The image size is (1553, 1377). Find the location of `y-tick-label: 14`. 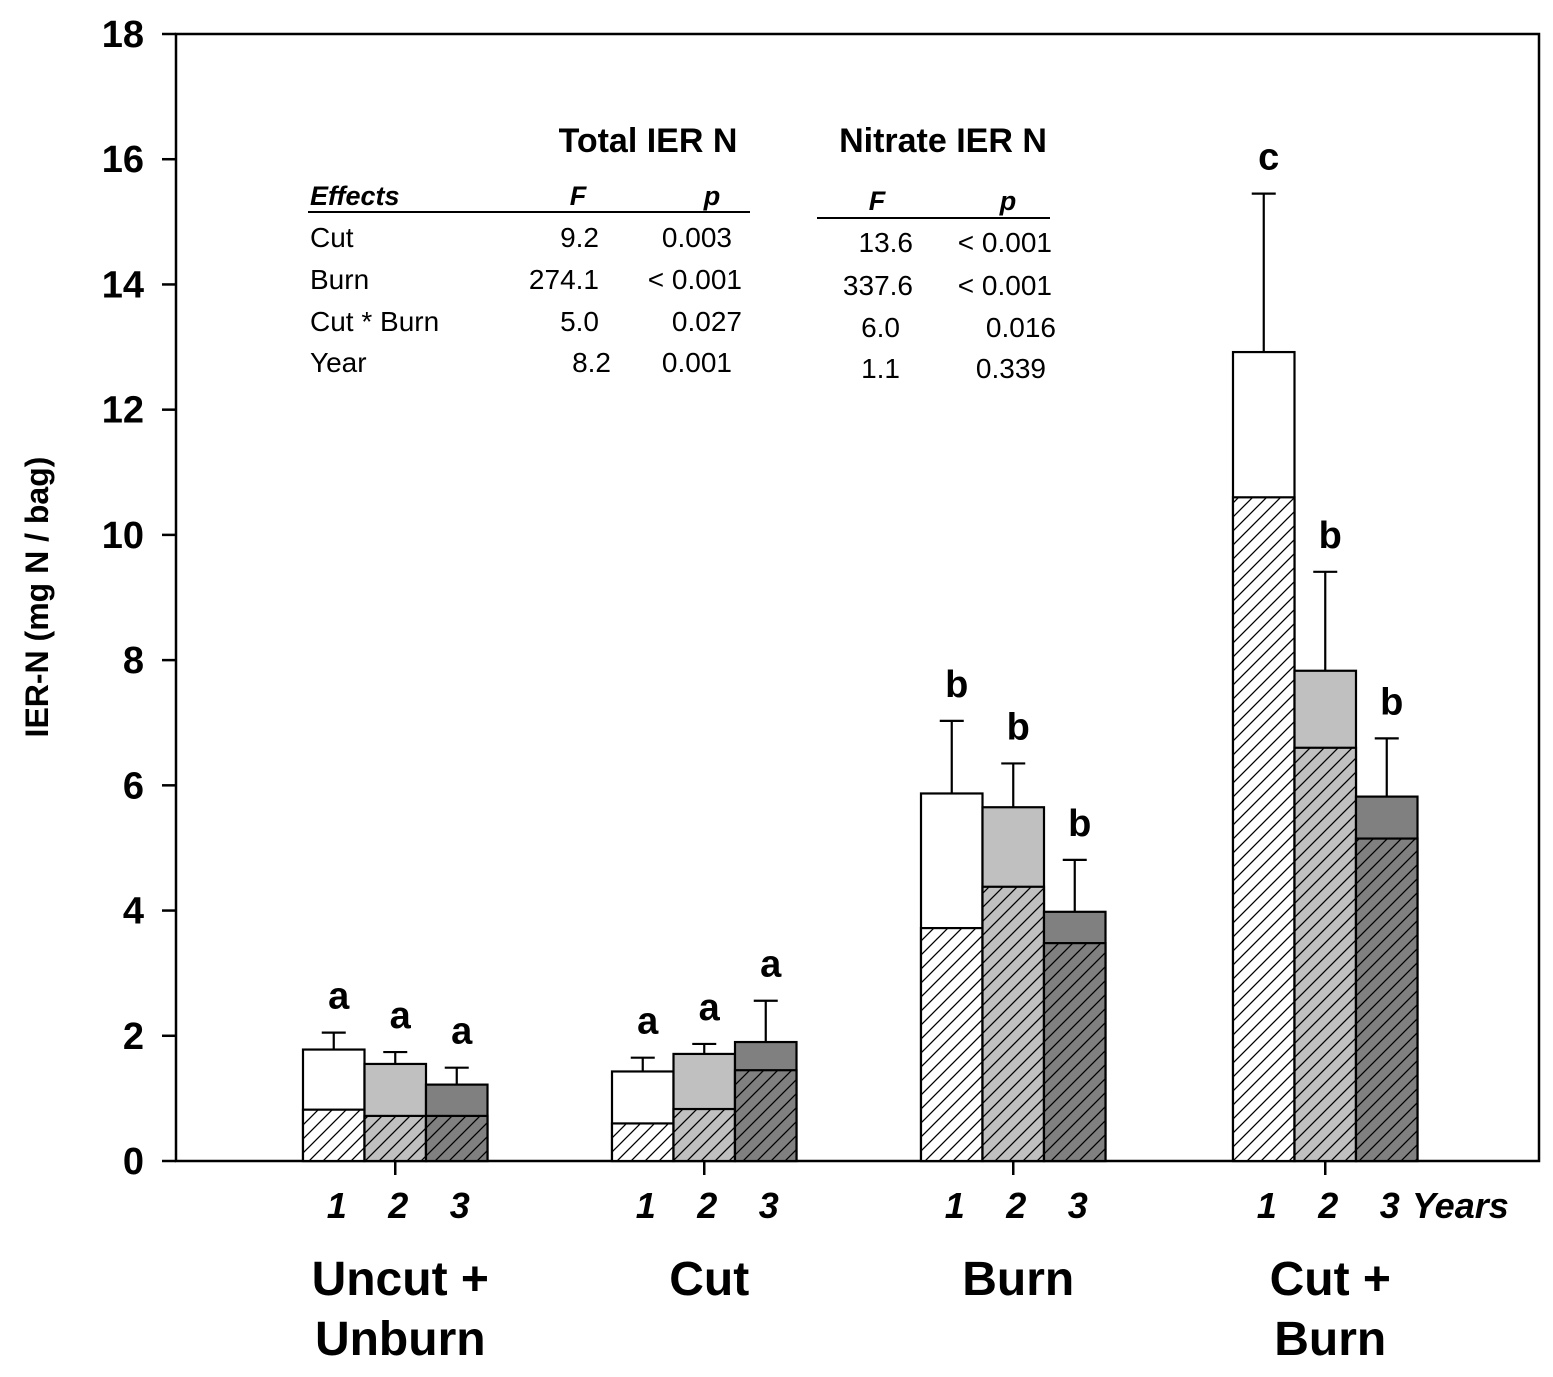

y-tick-label: 14 is located at coordinates (123, 285).